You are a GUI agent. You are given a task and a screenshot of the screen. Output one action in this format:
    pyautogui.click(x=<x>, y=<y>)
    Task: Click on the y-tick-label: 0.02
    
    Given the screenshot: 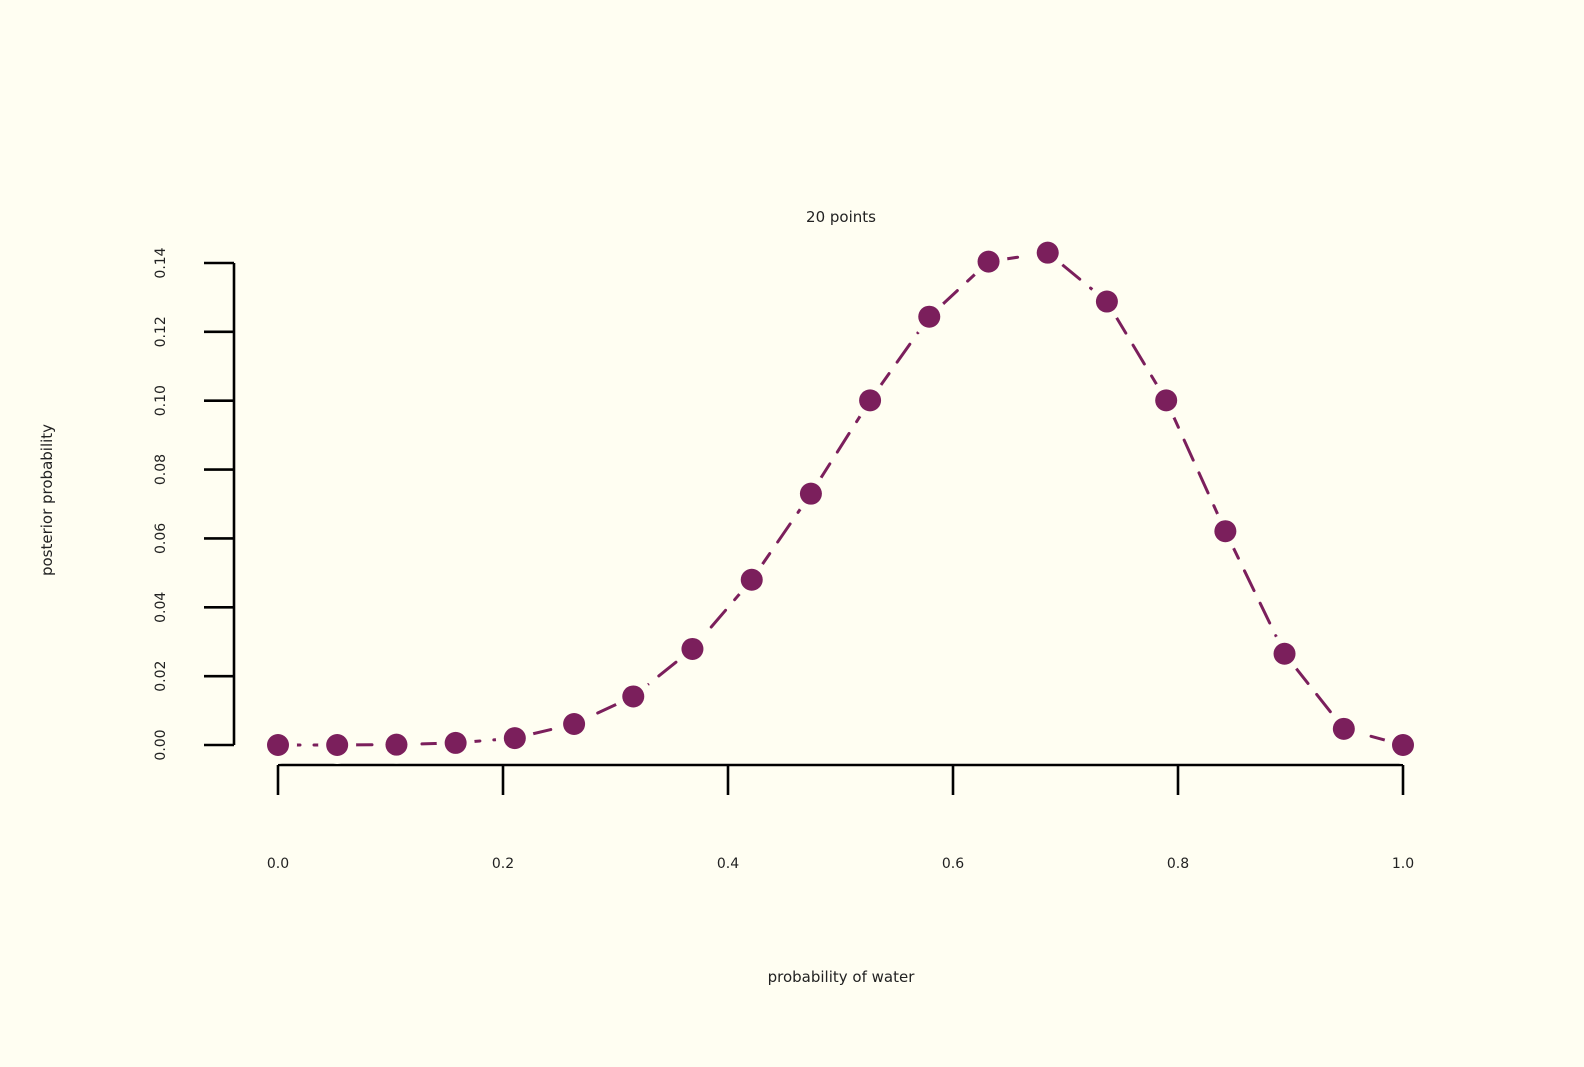 What is the action you would take?
    pyautogui.click(x=161, y=676)
    